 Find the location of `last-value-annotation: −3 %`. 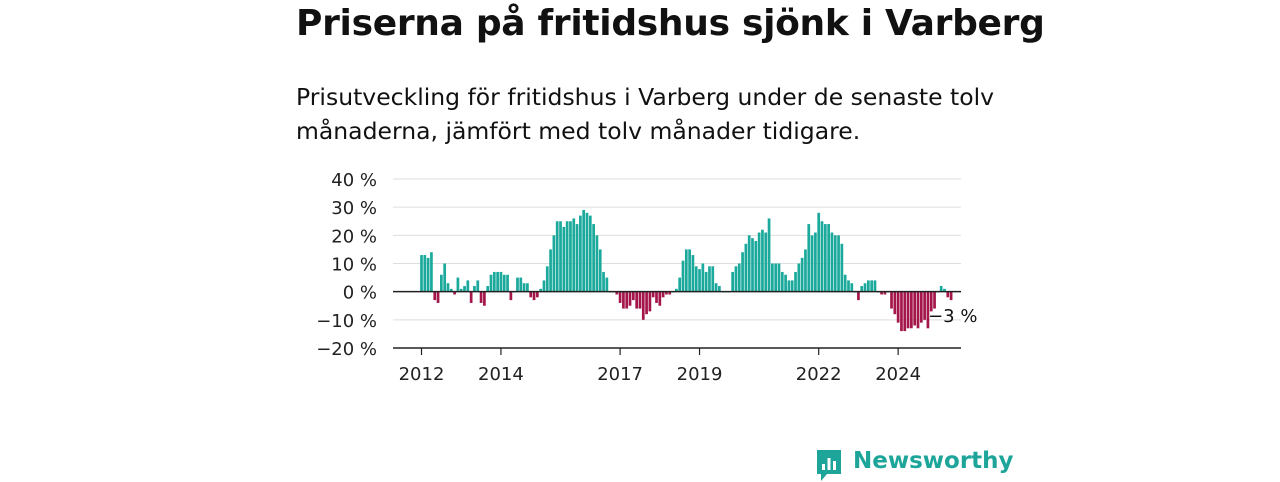

last-value-annotation: −3 % is located at coordinates (952, 316).